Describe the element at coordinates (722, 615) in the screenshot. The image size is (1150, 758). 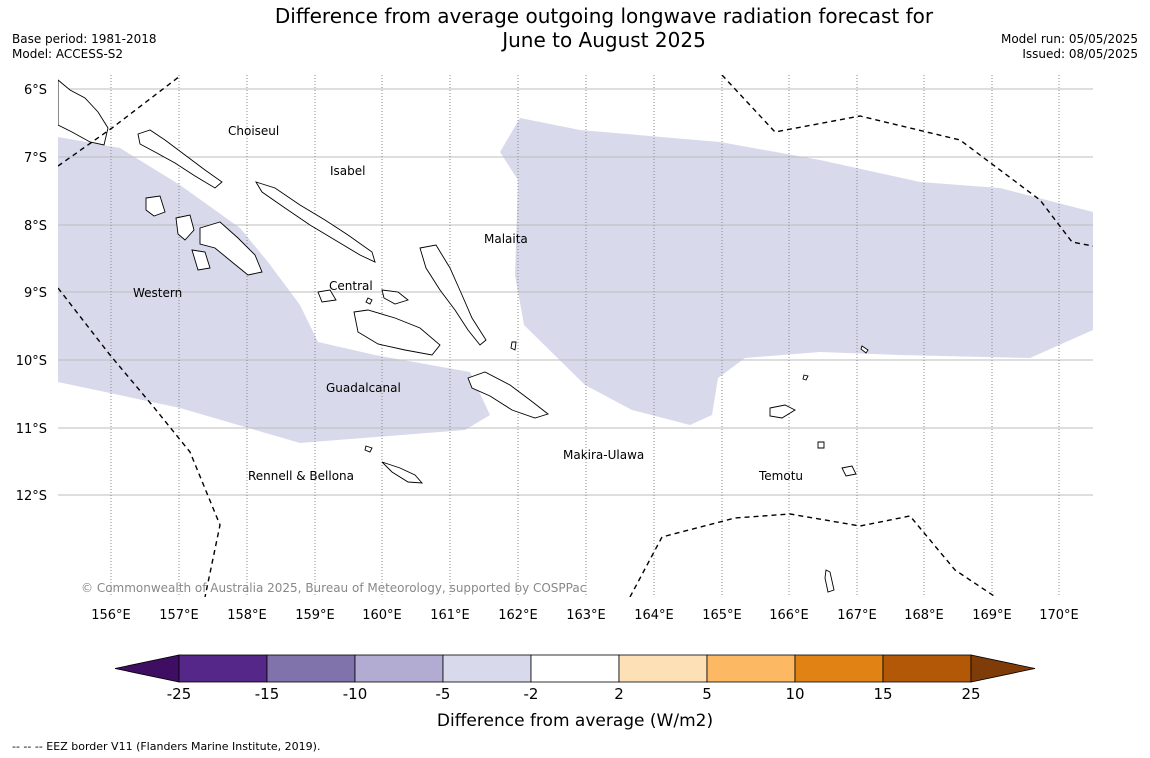
I see `lon-label: 165°E` at that location.